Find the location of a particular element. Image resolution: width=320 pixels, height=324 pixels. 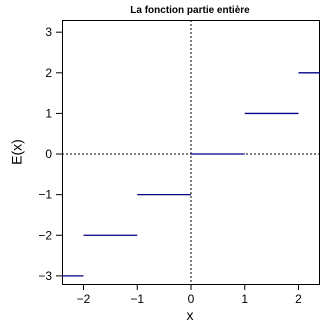

x-tick-label: −2 is located at coordinates (84, 299).